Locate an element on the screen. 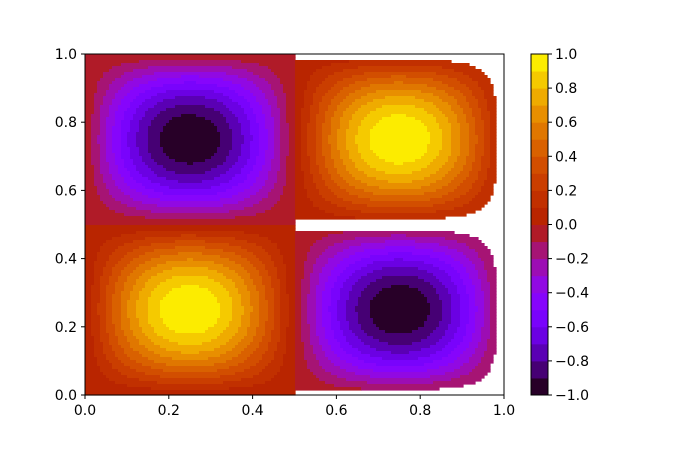 This screenshot has width=677, height=452. colorbar-tick-label: 0.2 is located at coordinates (566, 191).